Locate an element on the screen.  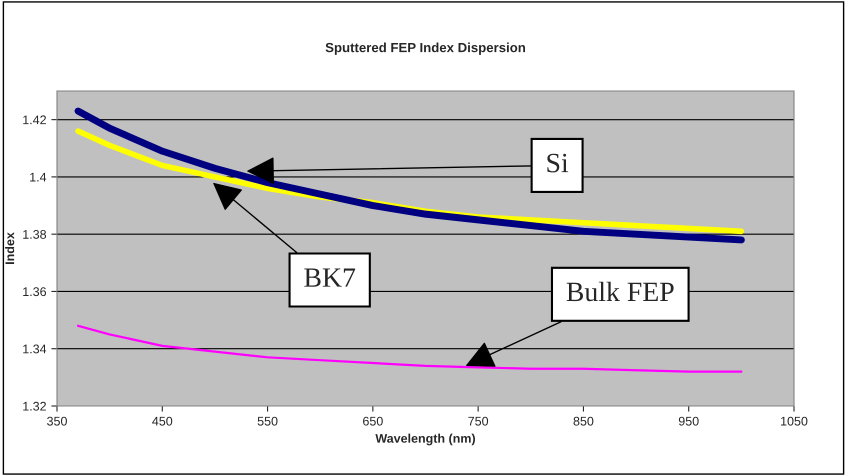
x-axis-title: Wavelength (nm) is located at coordinates (425, 440).